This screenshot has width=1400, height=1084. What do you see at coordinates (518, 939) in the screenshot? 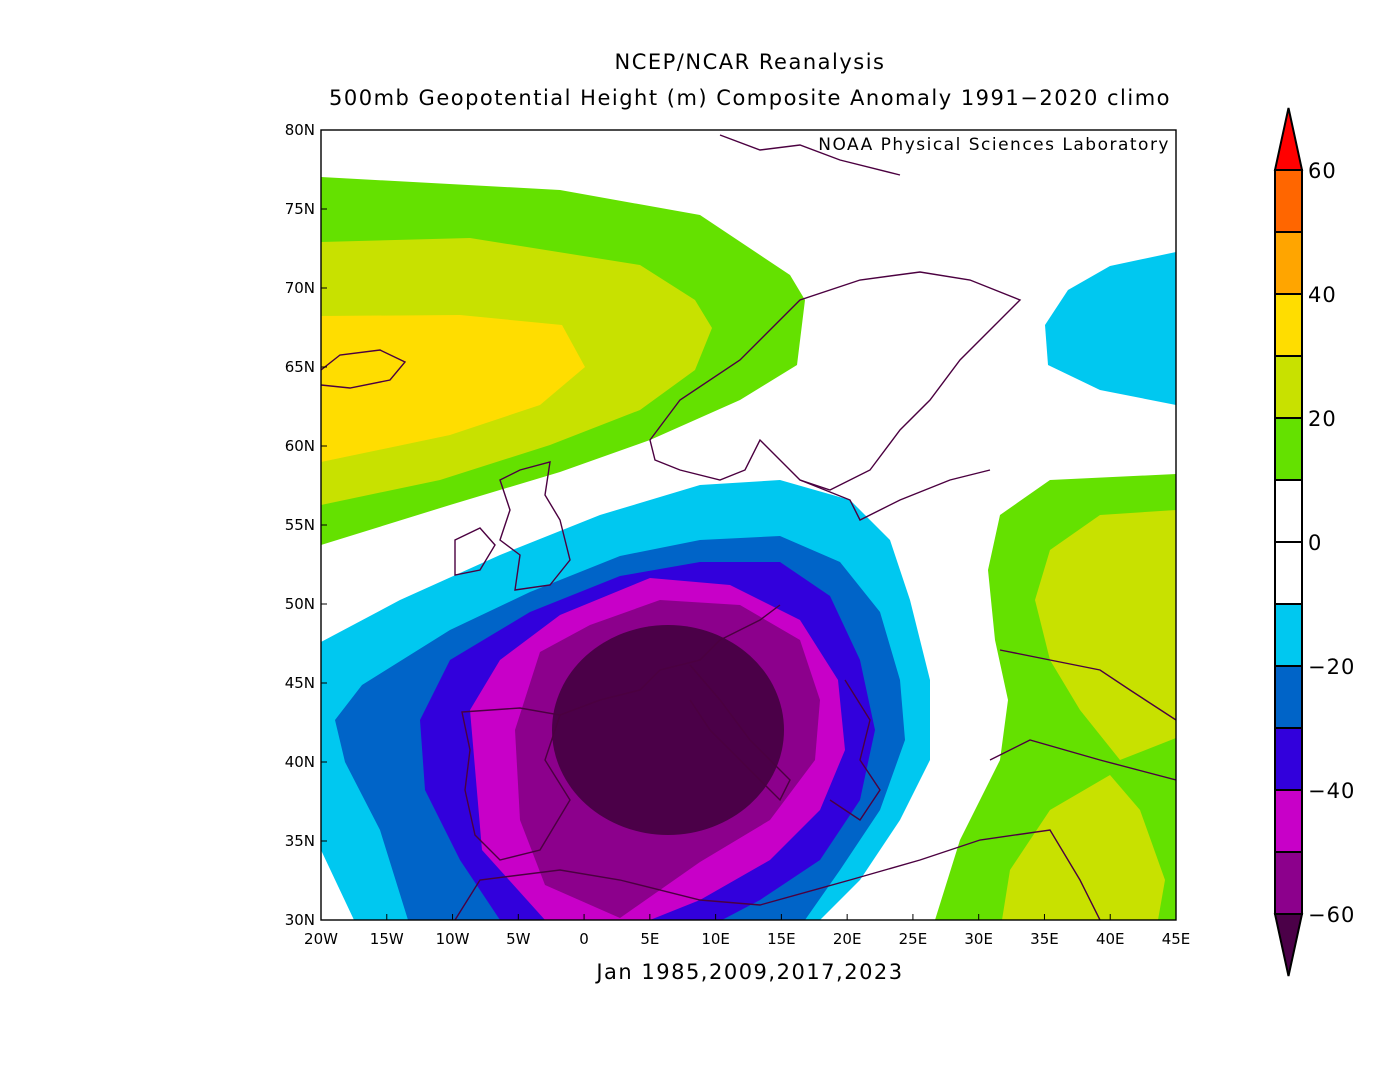
I see `x-tick-label: 5W` at bounding box center [518, 939].